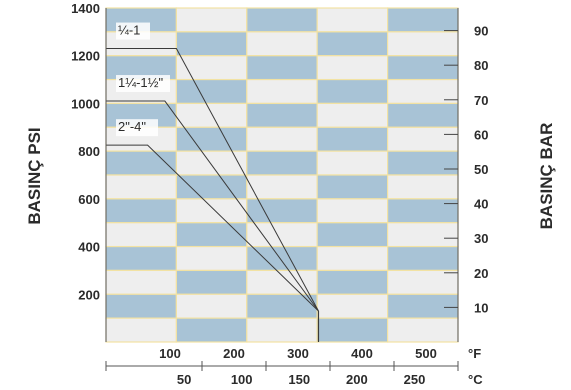 The image size is (571, 390). I want to click on c-tick-label: 250, so click(415, 379).